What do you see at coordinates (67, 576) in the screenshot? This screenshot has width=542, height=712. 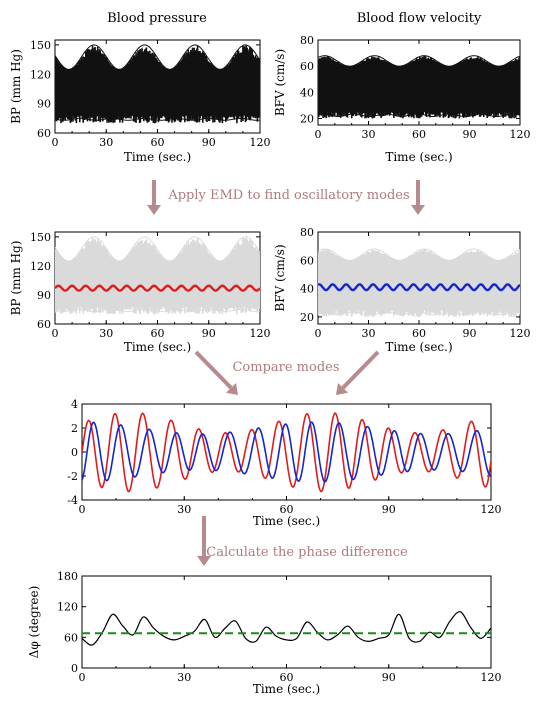 I see `y-tick-label: 180` at bounding box center [67, 576].